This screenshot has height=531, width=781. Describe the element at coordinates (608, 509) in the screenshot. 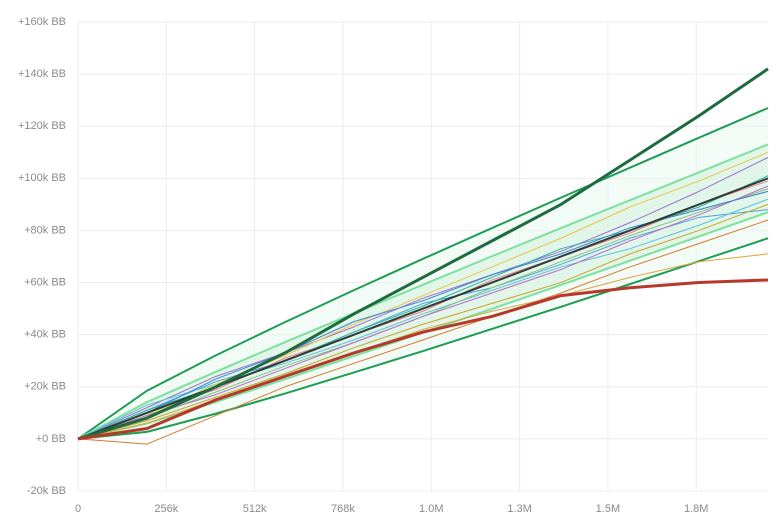

I see `x-tick-label: 1.5M` at that location.